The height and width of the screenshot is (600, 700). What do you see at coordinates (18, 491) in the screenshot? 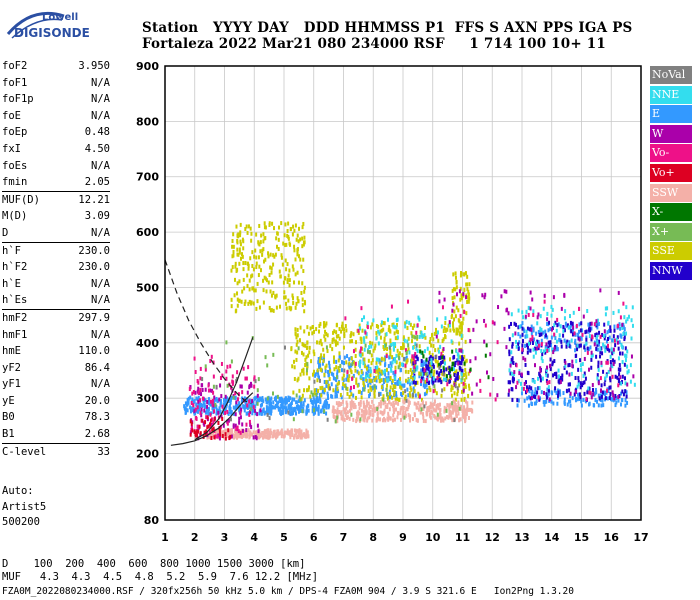
I see `auto-label: Auto:` at bounding box center [18, 491].